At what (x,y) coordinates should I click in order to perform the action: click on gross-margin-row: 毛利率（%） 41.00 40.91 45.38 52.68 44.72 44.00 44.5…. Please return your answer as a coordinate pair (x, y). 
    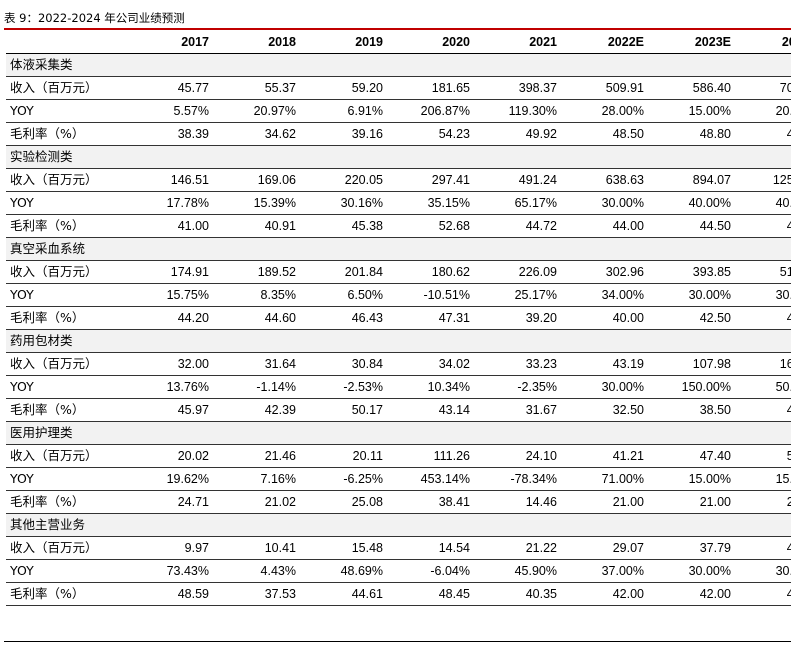
    Looking at the image, I should click on (398, 226).